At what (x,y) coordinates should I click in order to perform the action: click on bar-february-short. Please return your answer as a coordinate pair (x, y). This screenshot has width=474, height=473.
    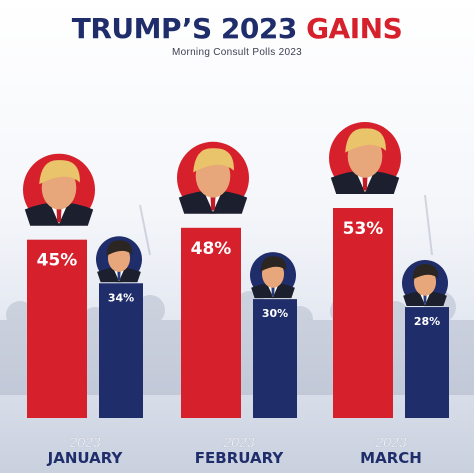
    Looking at the image, I should click on (275, 358).